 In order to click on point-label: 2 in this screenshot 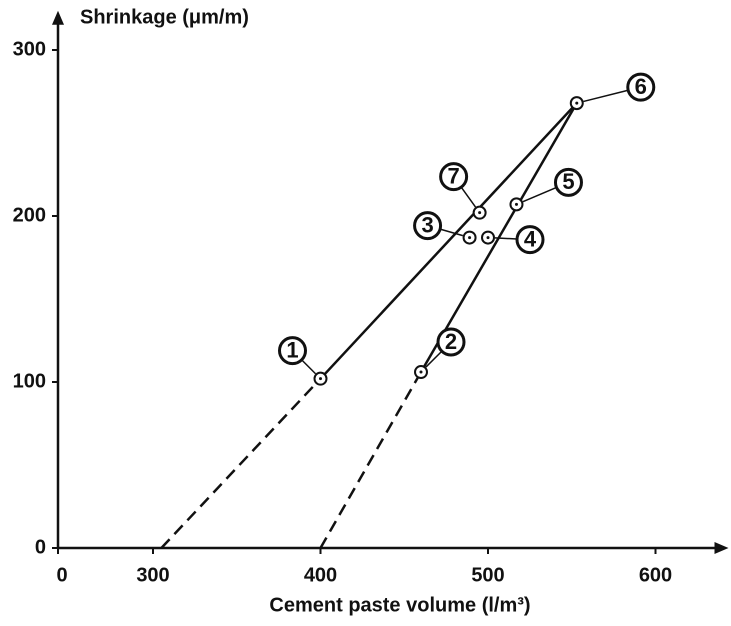, I will do `click(451, 341)`.